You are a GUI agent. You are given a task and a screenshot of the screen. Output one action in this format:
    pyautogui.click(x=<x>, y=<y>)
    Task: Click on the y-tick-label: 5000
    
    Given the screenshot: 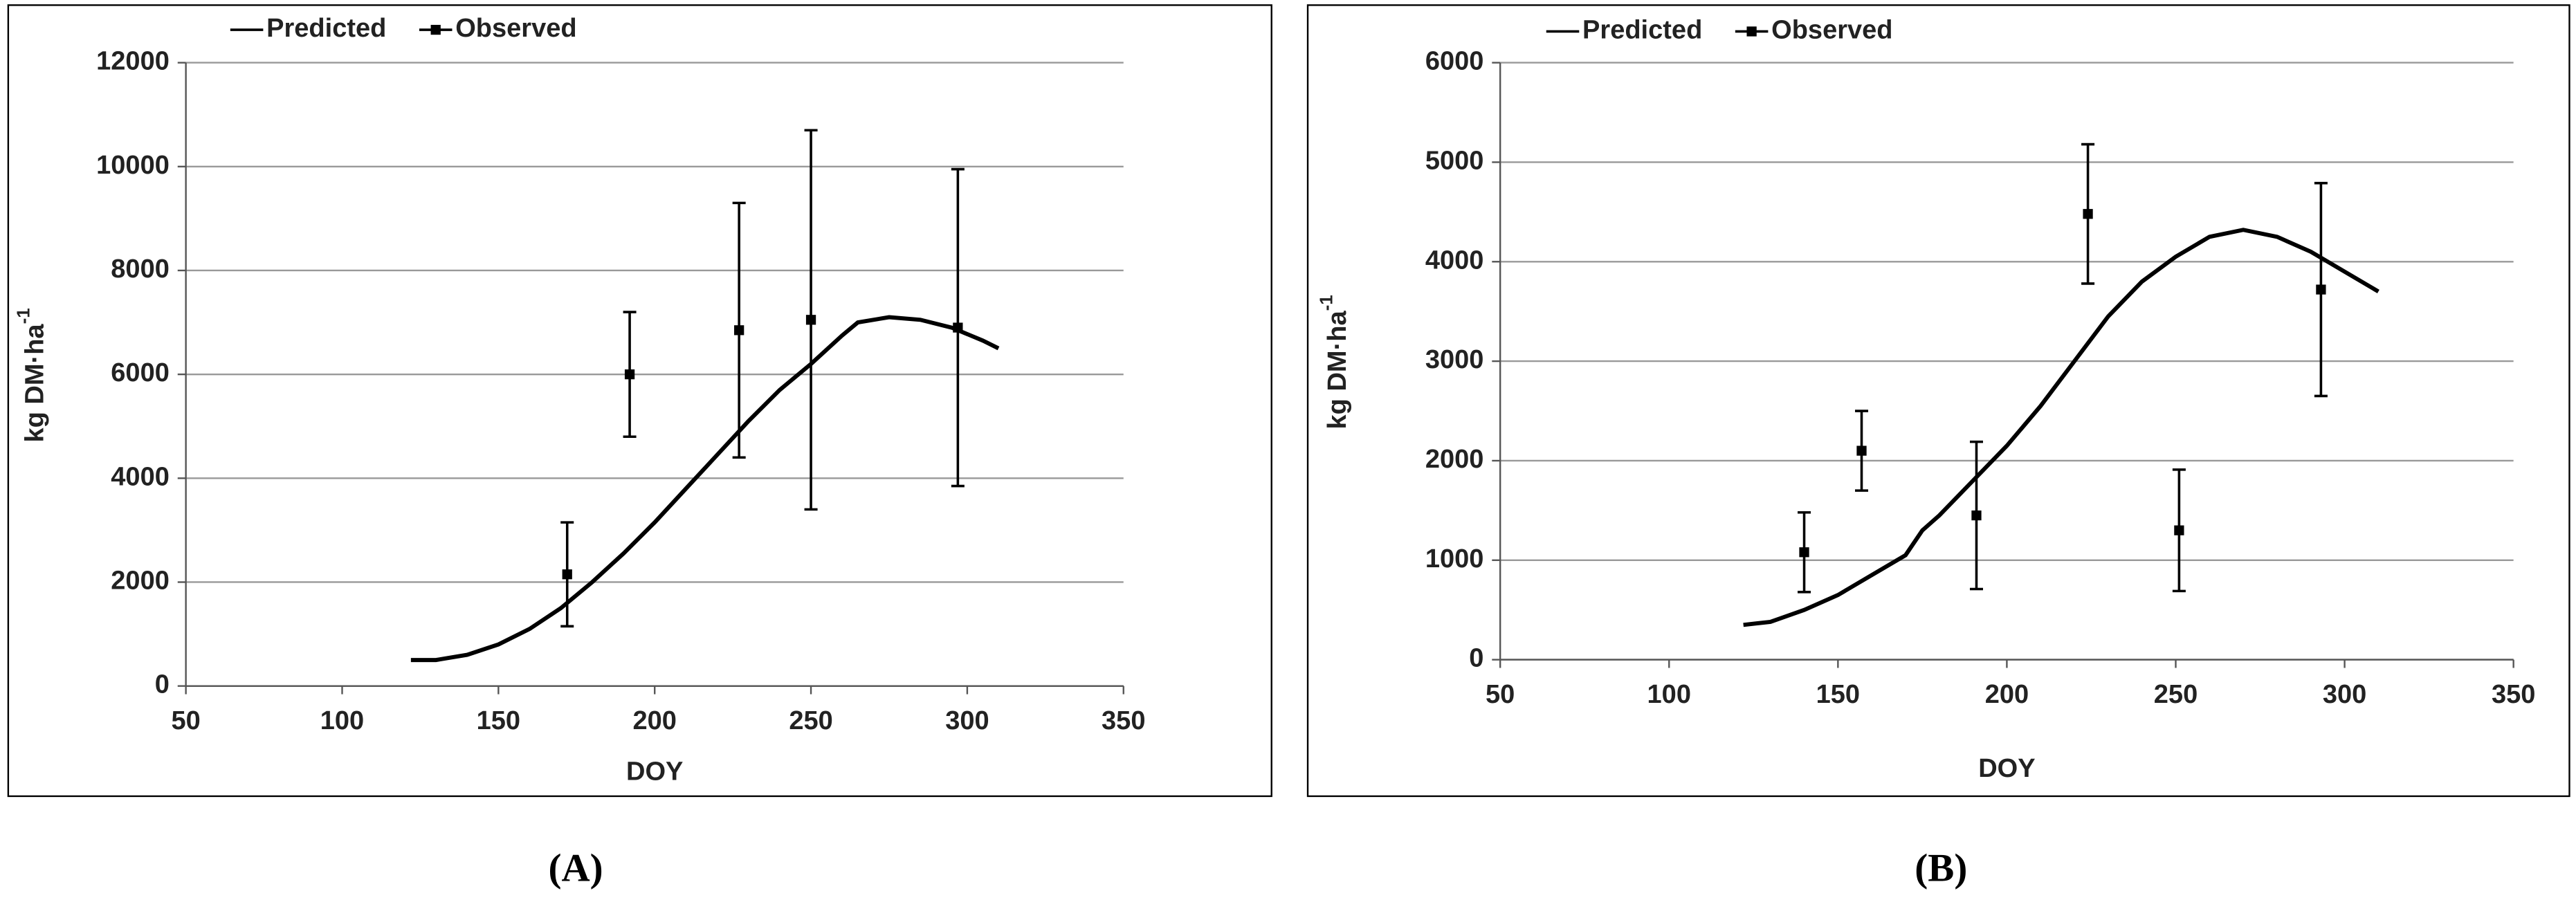 What is the action you would take?
    pyautogui.click(x=1454, y=161)
    